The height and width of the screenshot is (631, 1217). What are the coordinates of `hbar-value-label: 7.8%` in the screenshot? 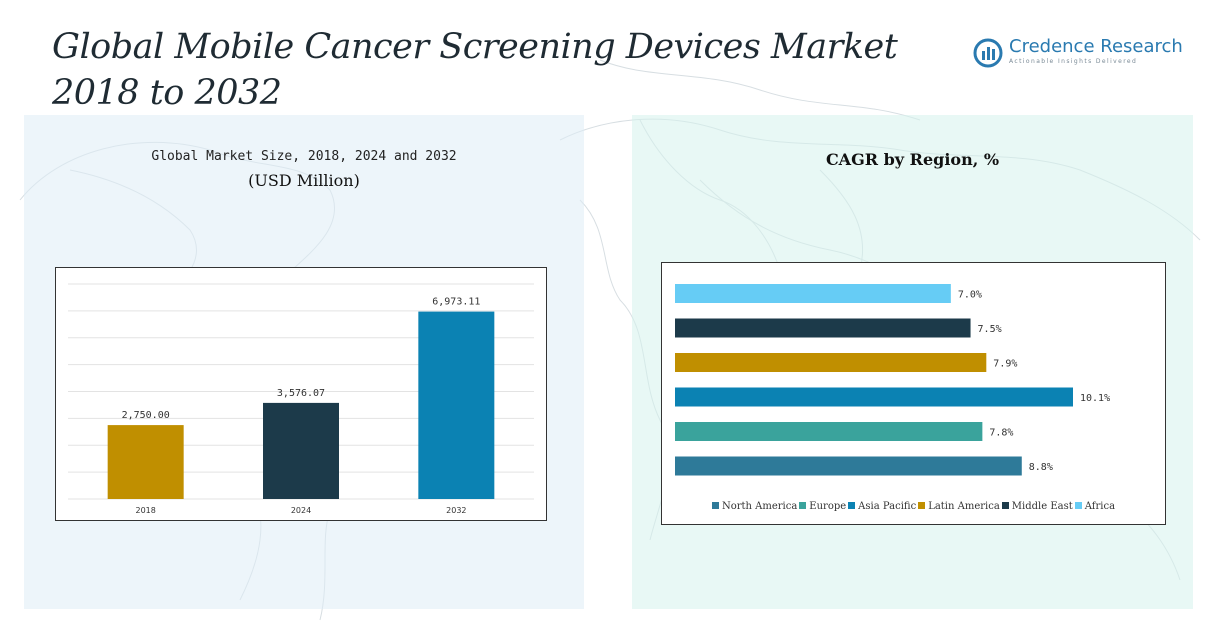 It's located at (1001, 433).